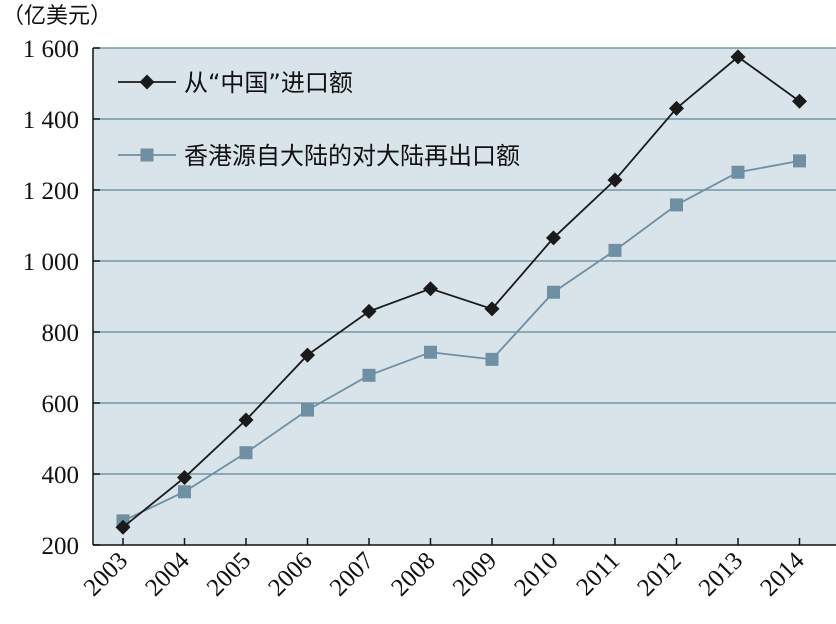 The width and height of the screenshot is (836, 624). What do you see at coordinates (57, 16) in the screenshot?
I see `y-unit-label: （亿美元）` at bounding box center [57, 16].